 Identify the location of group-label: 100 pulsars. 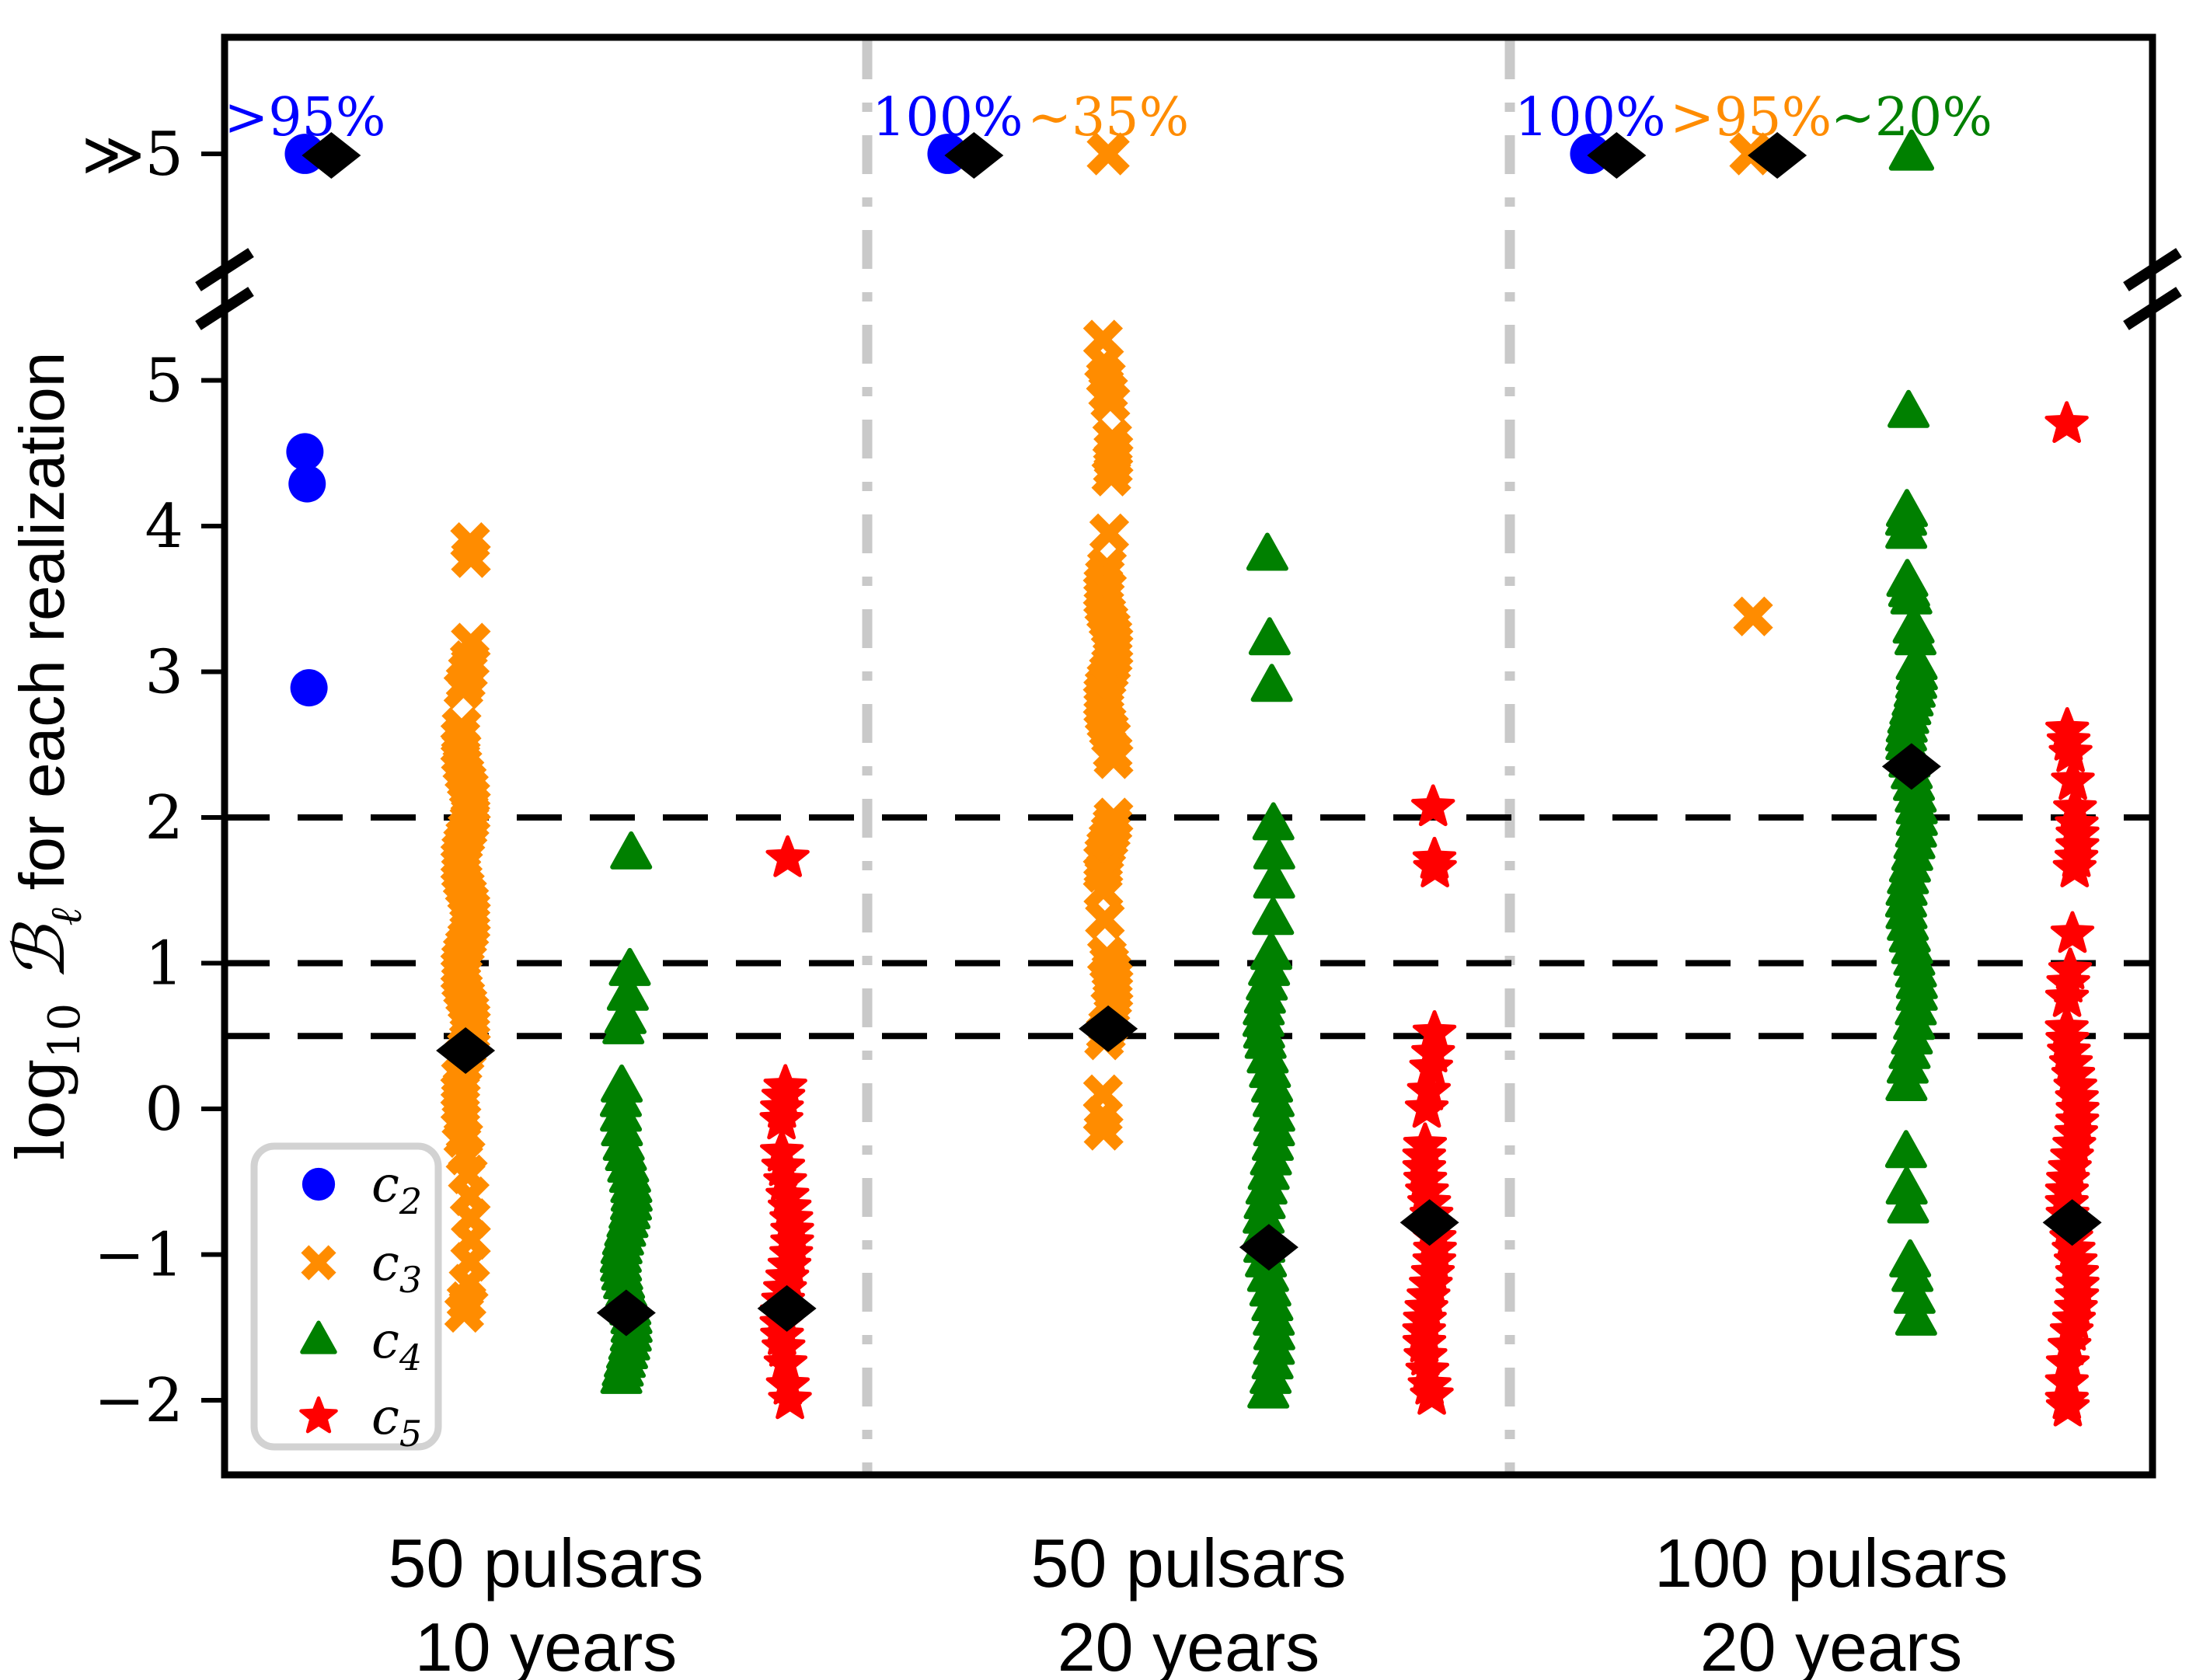
(1831, 1563).